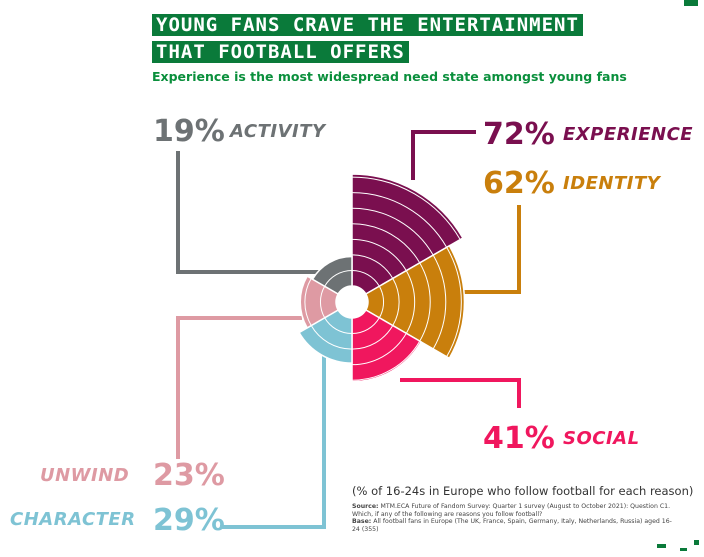 This screenshot has width=704, height=557. Describe the element at coordinates (189, 131) in the screenshot. I see `activity-percent: 19%` at that location.